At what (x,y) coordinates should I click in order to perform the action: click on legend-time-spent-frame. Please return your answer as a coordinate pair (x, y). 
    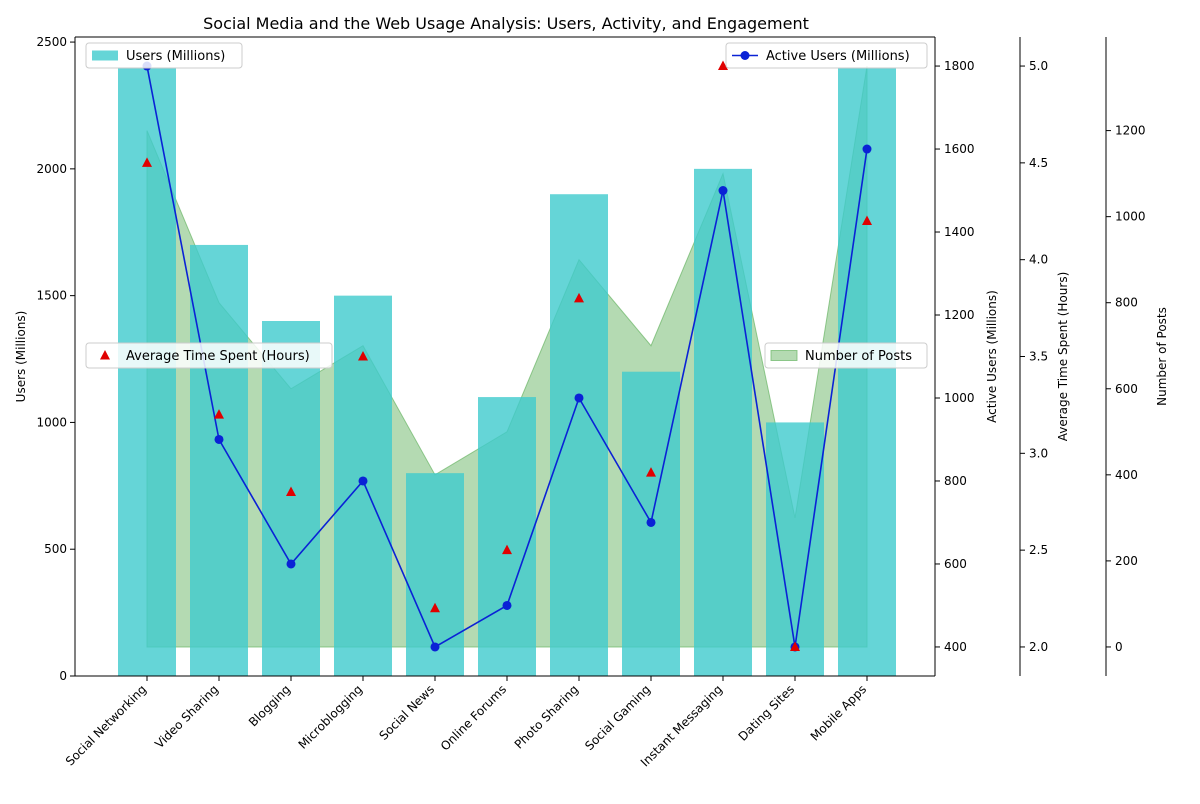
    Looking at the image, I should click on (209, 355).